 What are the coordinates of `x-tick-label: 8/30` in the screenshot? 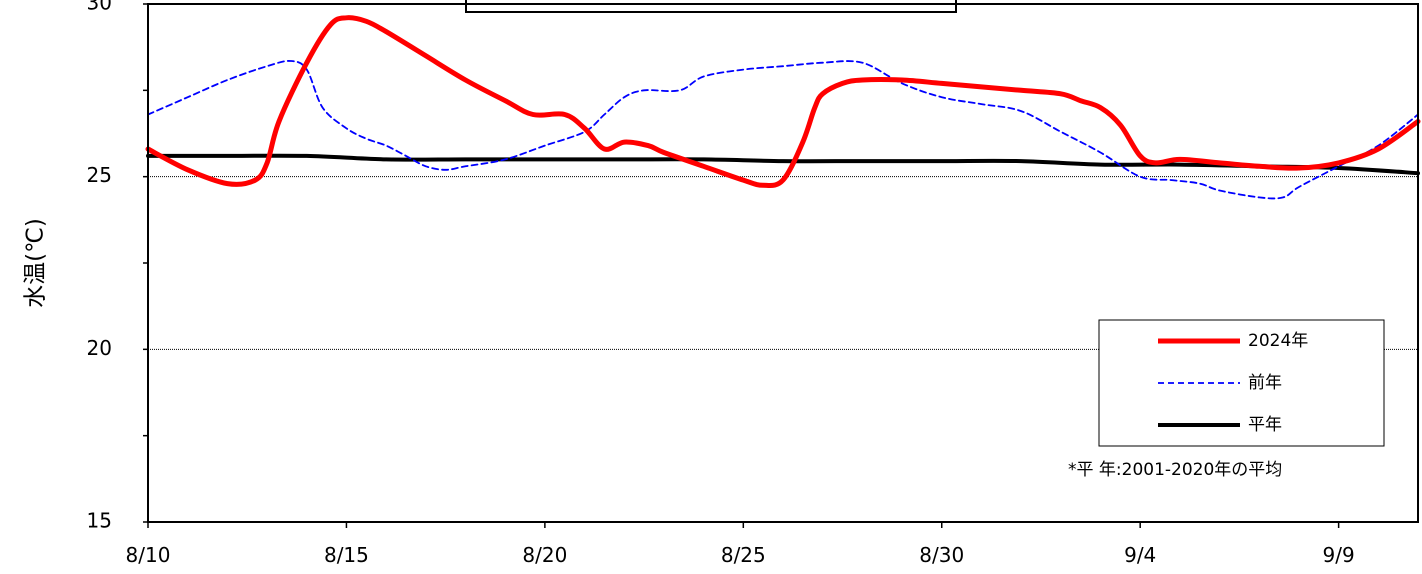 It's located at (941, 555).